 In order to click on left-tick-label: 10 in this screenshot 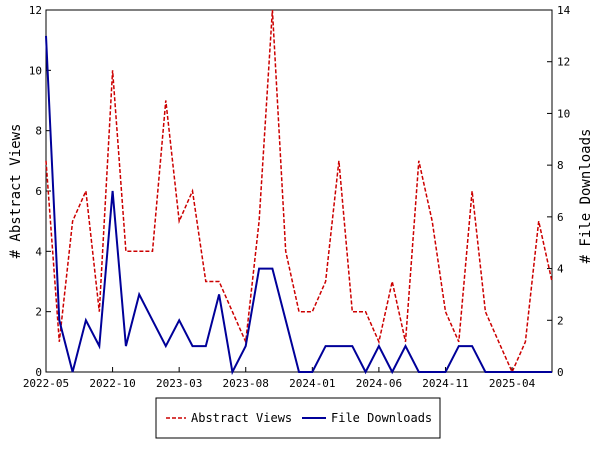, I will do `click(35, 70)`.